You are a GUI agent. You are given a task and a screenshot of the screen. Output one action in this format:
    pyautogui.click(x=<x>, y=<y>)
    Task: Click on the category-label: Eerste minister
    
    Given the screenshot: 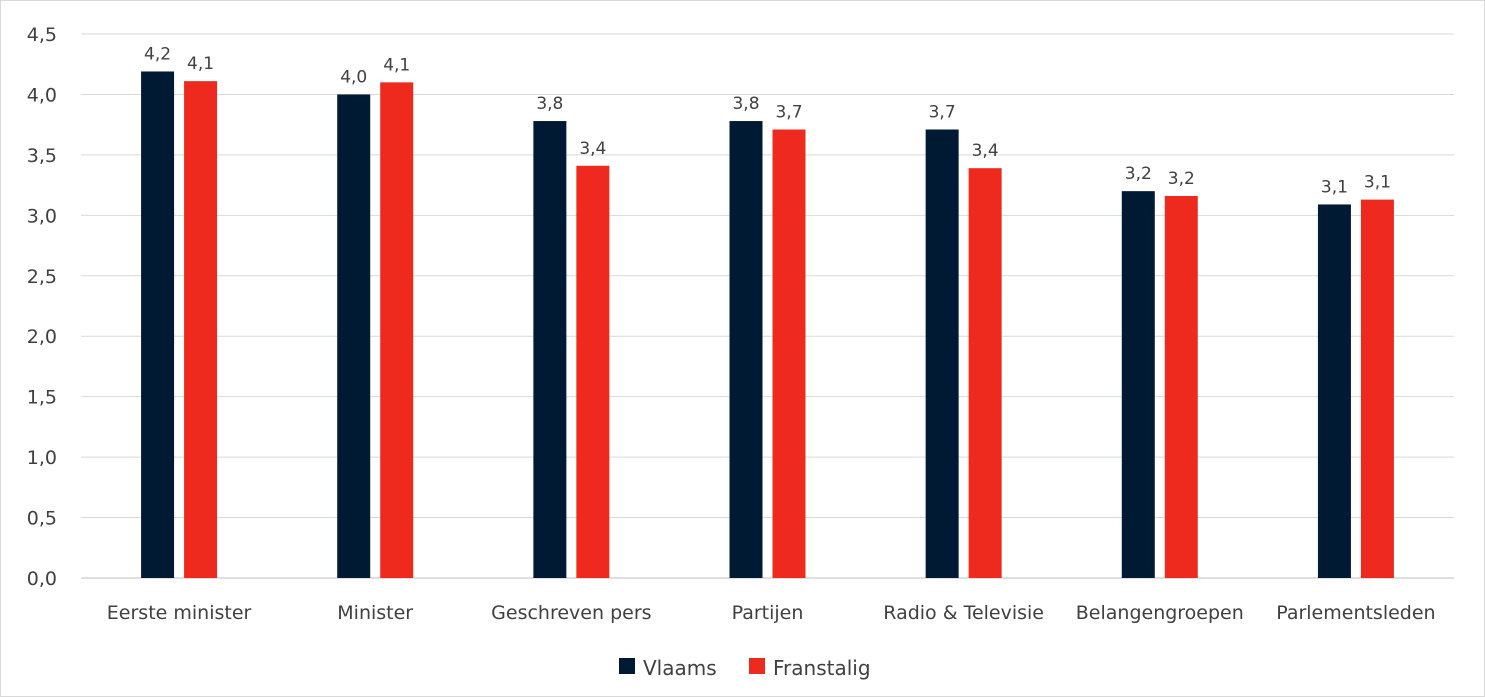 What is the action you would take?
    pyautogui.click(x=179, y=613)
    